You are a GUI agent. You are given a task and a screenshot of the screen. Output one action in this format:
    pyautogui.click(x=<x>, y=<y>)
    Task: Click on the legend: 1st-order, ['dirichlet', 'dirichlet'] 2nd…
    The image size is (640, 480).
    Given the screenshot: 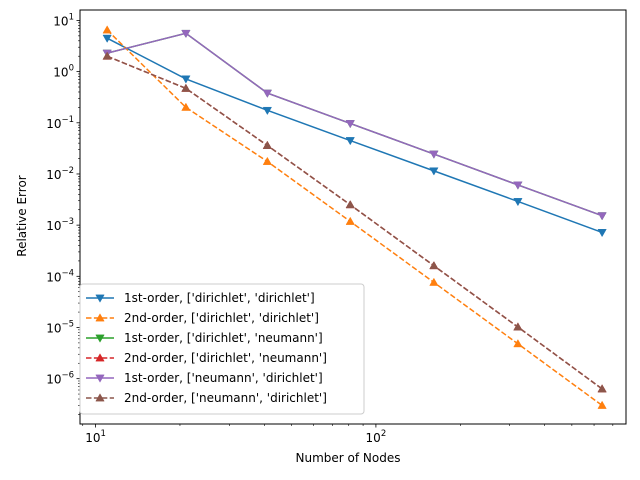 What is the action you would take?
    pyautogui.click(x=222, y=349)
    